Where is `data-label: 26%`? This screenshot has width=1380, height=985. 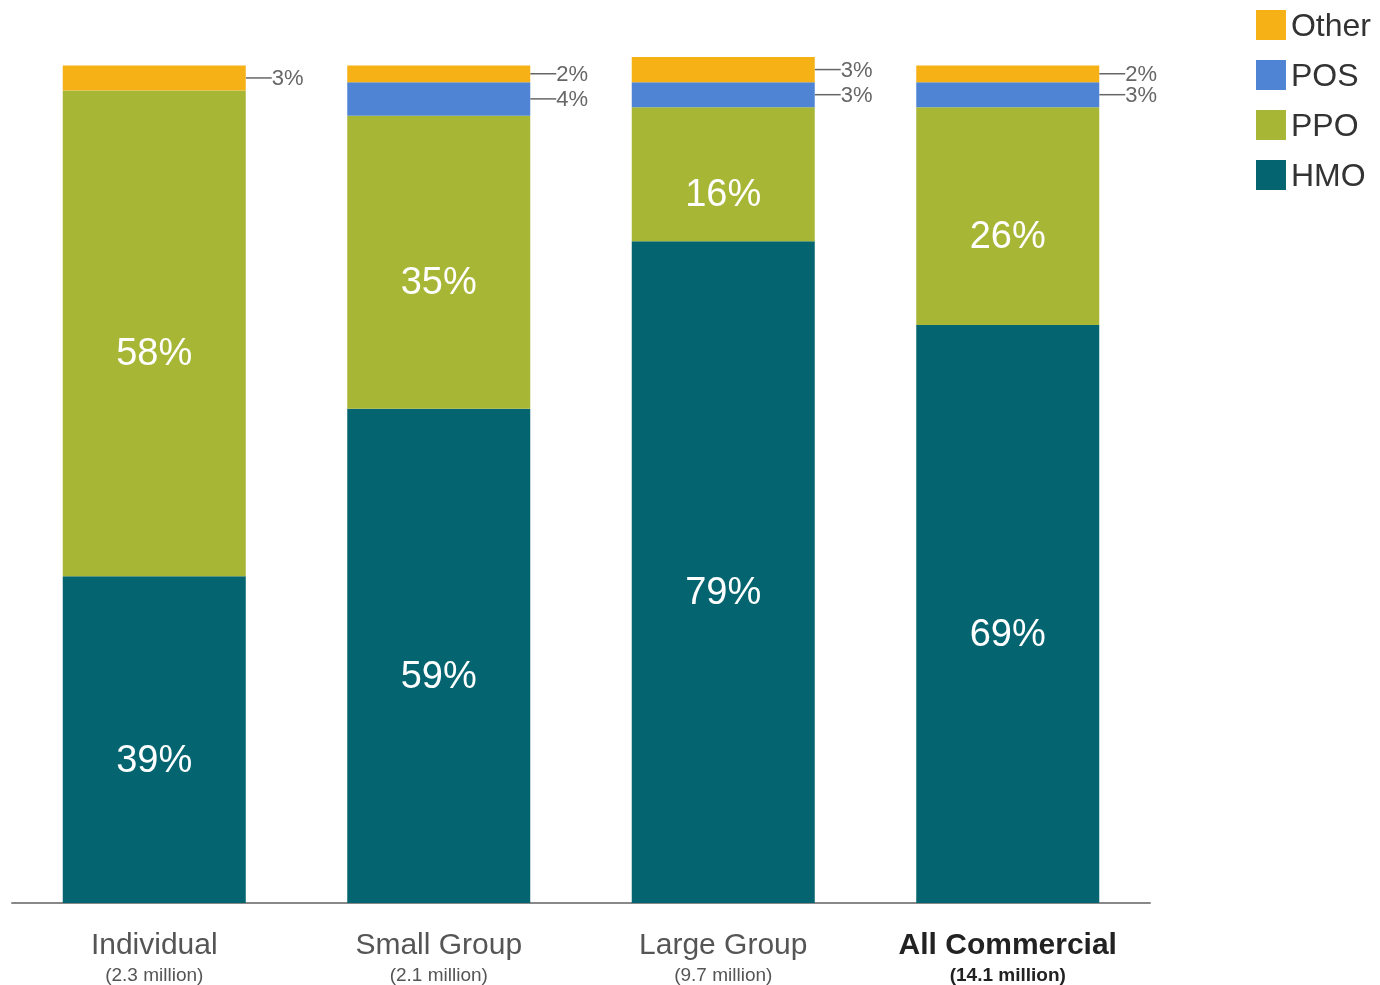 data-label: 26% is located at coordinates (1007, 235).